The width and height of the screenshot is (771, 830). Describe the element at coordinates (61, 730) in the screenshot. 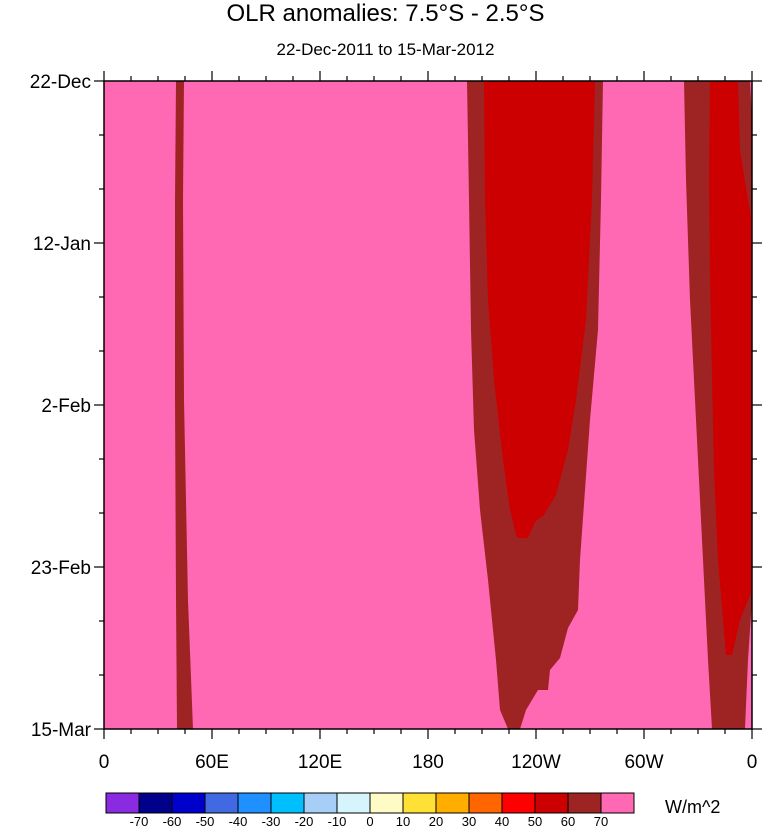

I see `y-tick-label: 15-Mar` at that location.